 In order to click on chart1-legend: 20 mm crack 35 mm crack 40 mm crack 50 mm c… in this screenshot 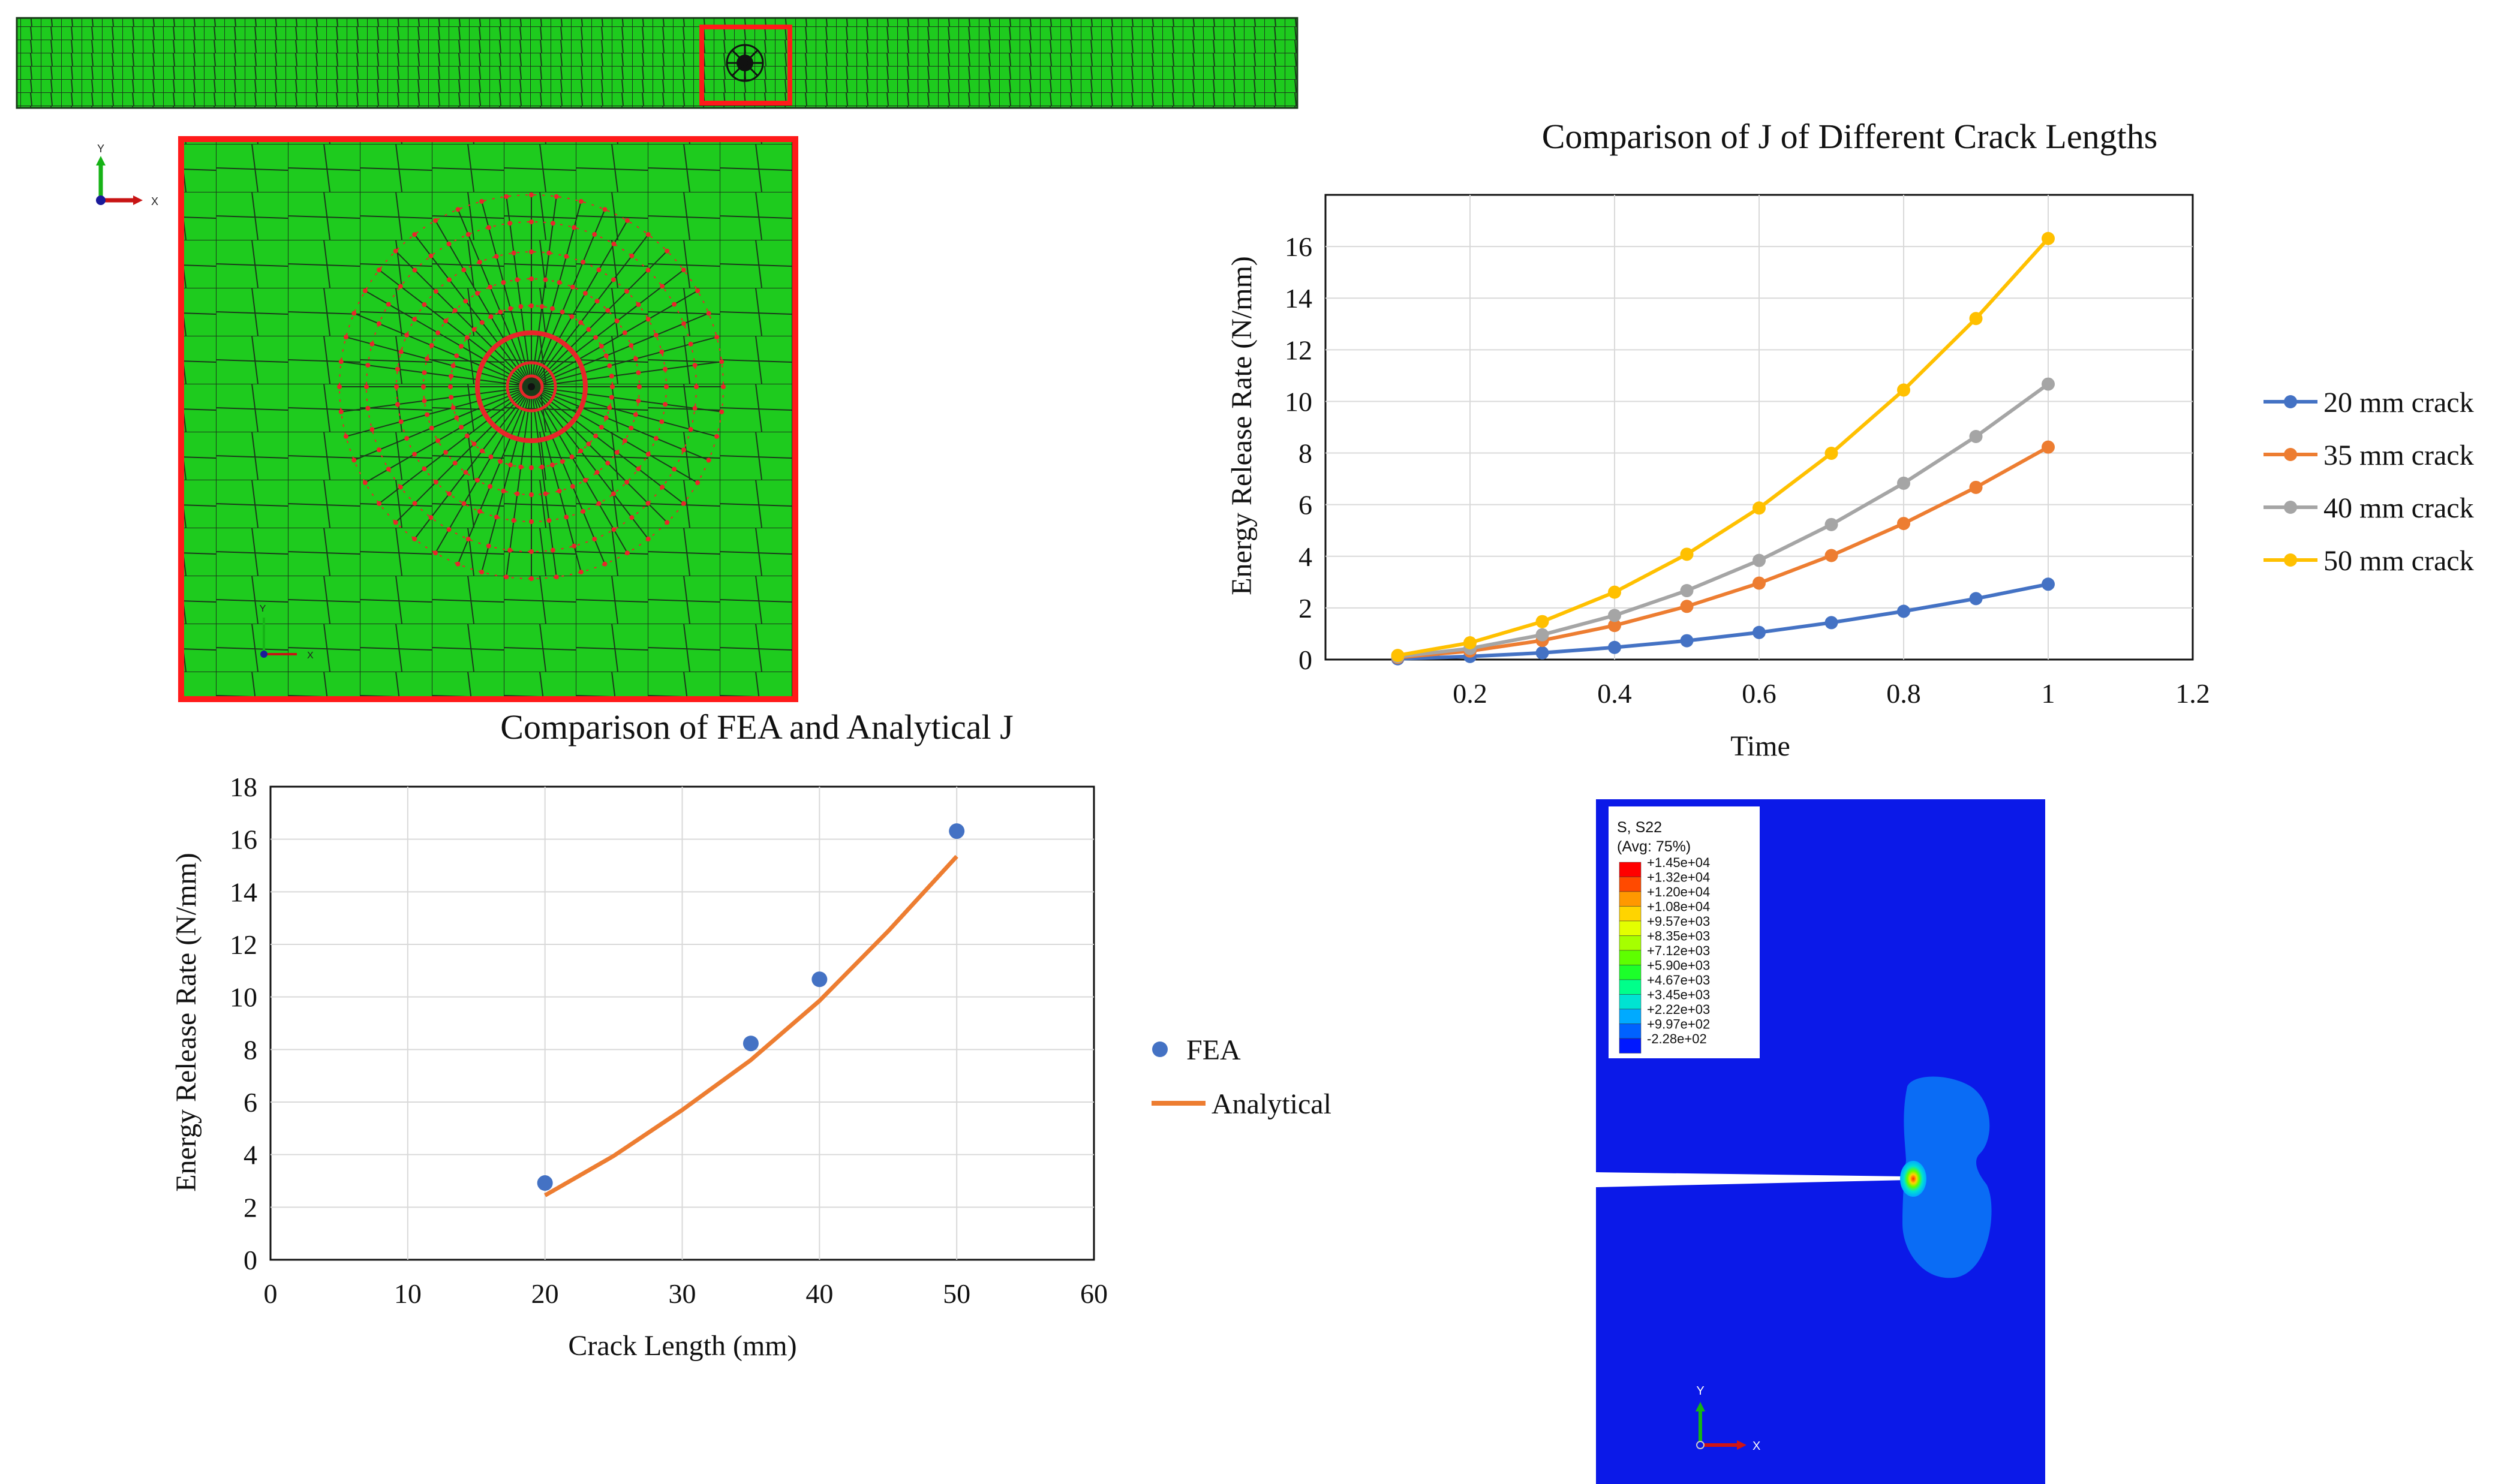, I will do `click(2368, 482)`.